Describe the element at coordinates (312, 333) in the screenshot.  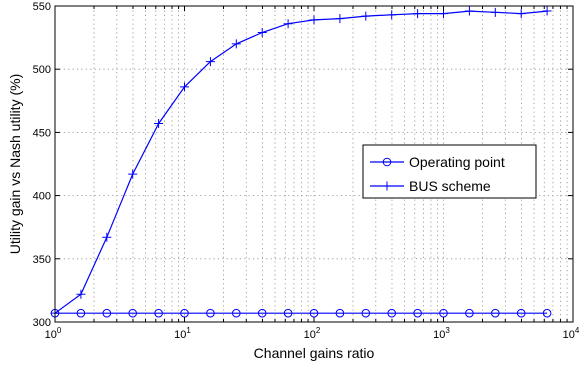
I see `x-tick-label: 10²` at that location.